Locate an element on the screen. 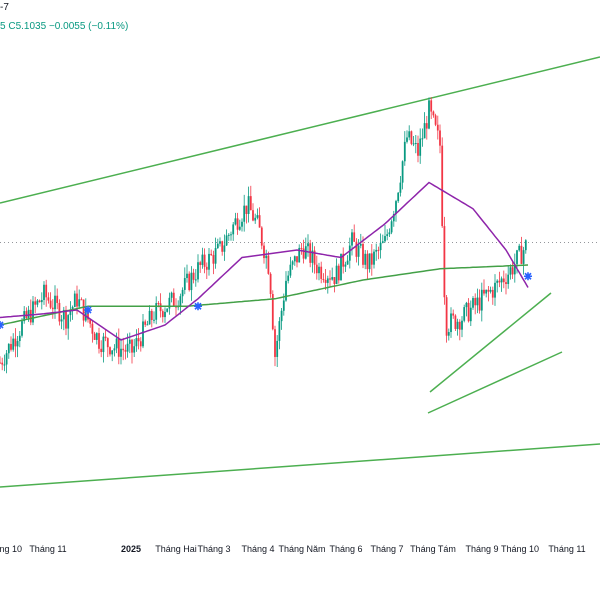  ohlc-readout: 5 C5.1035 −0.0055 (−0.11%) is located at coordinates (64, 26).